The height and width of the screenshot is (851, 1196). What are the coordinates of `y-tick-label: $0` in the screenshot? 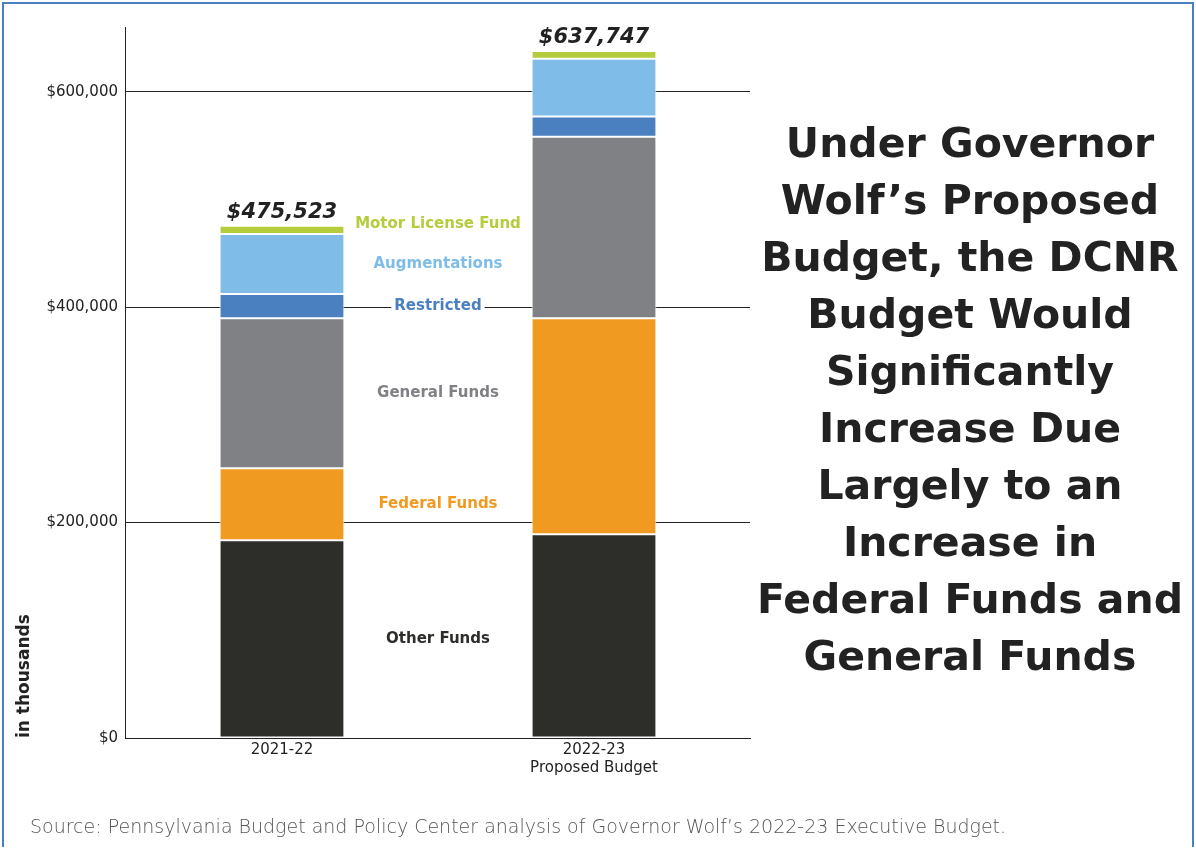 It's located at (108, 736).